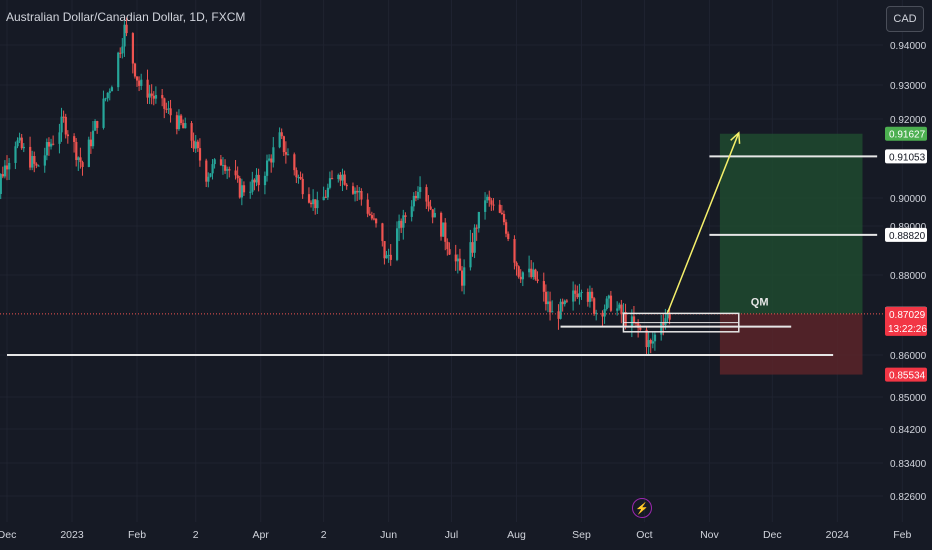  I want to click on lightning-icon: ⚡, so click(642, 508).